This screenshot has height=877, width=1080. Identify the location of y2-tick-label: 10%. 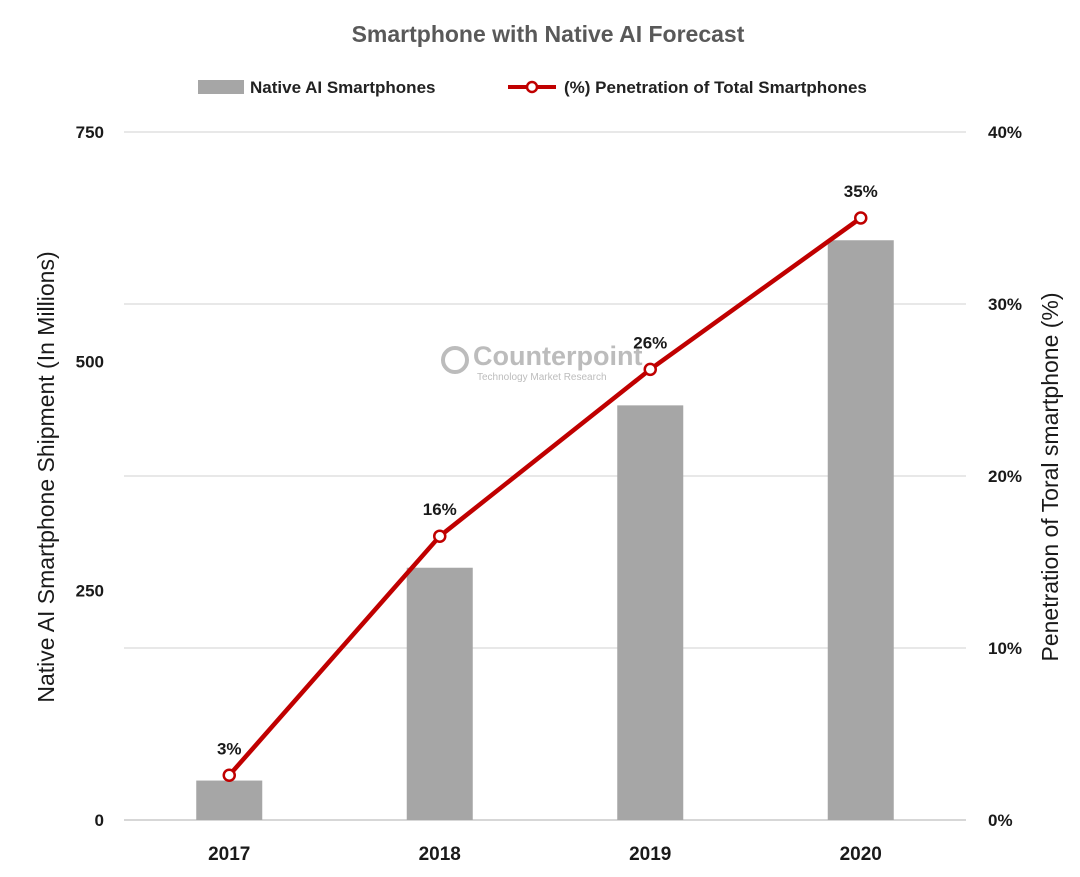
(1005, 648).